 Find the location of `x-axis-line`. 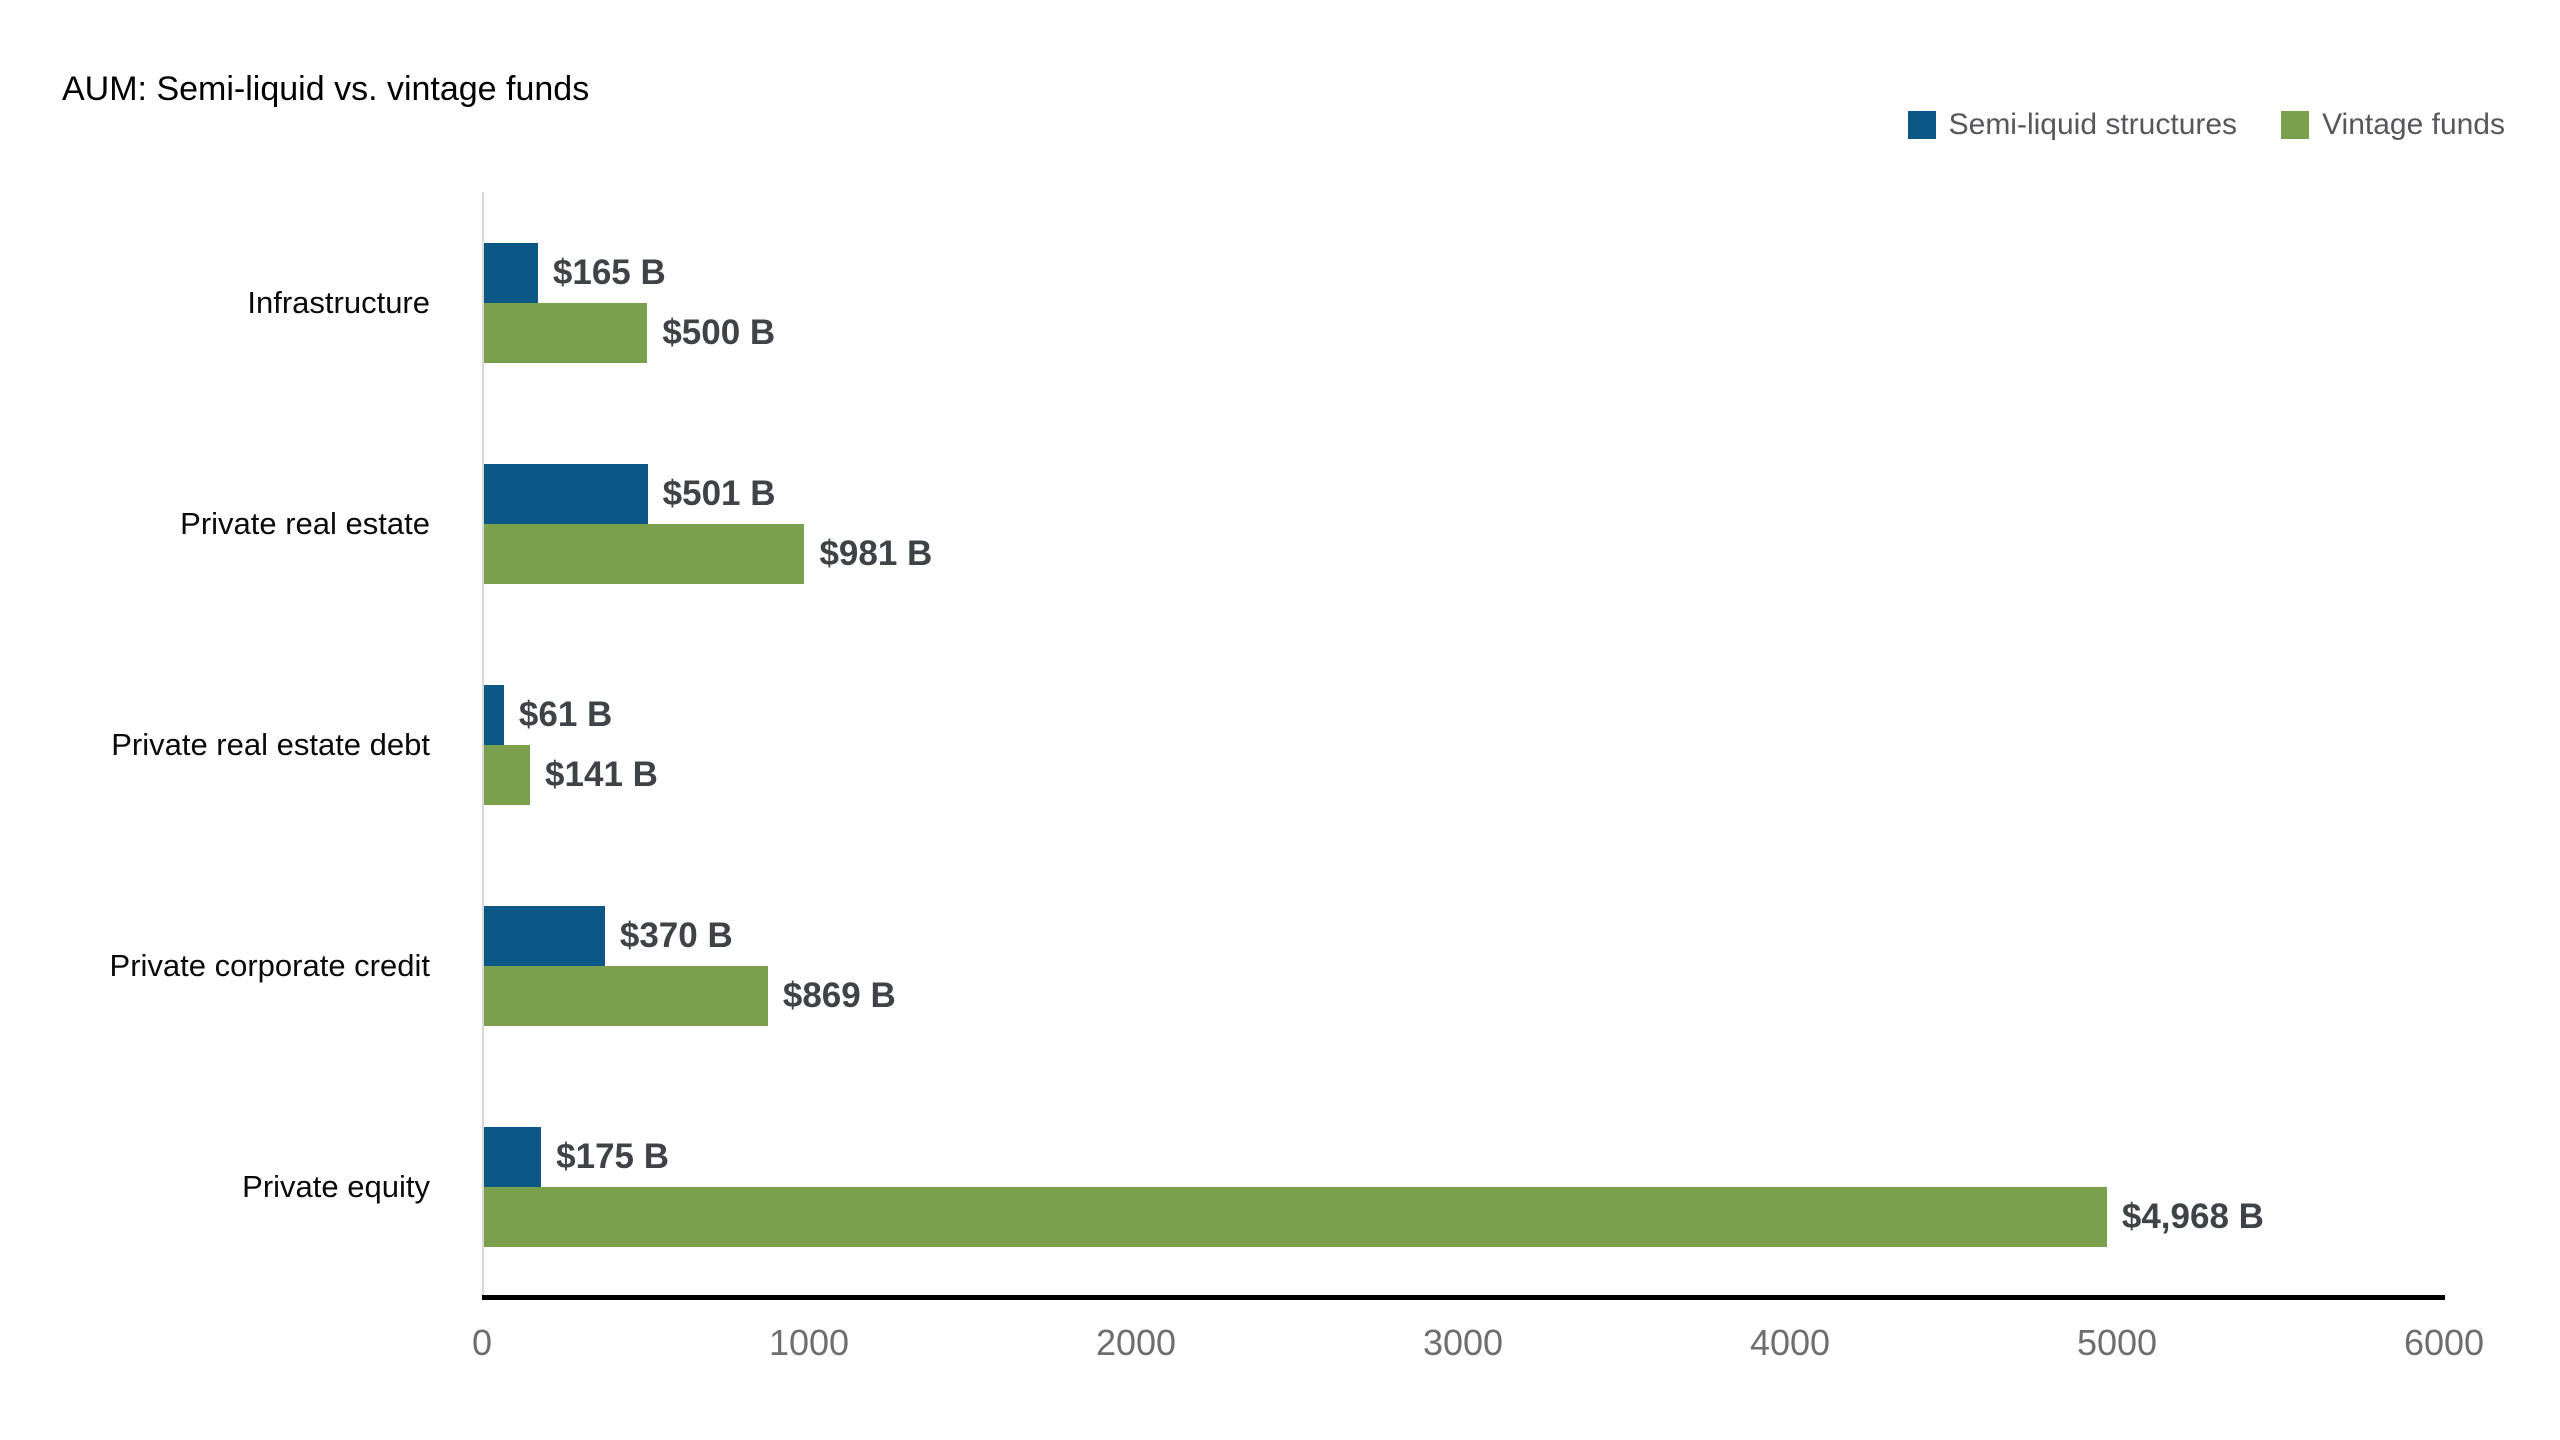

x-axis-line is located at coordinates (1463, 1297).